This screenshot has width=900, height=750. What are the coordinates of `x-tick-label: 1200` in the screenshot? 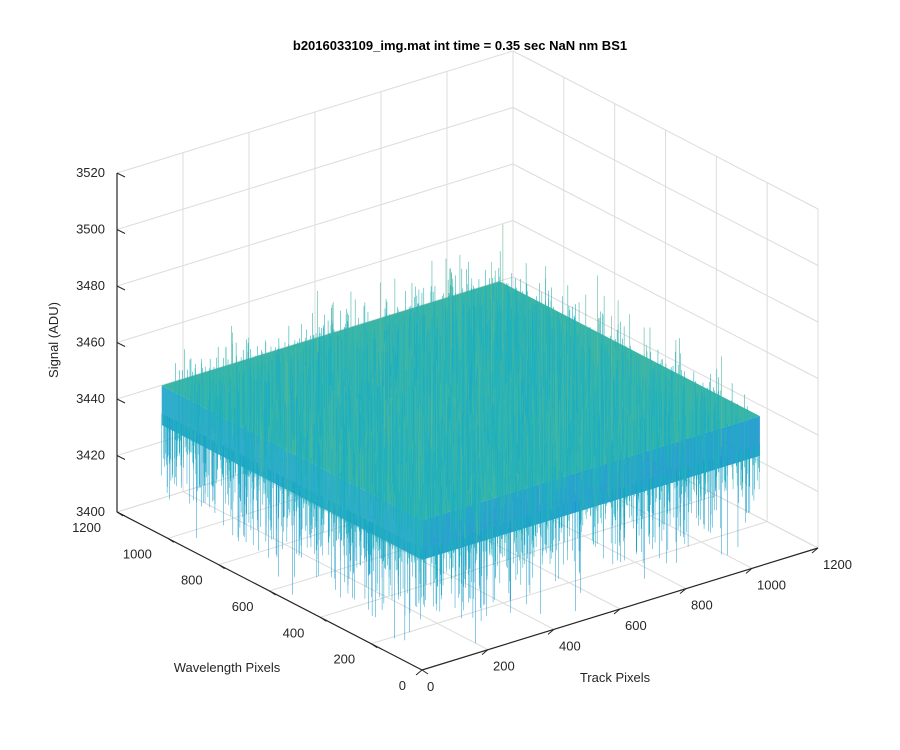 It's located at (837, 564).